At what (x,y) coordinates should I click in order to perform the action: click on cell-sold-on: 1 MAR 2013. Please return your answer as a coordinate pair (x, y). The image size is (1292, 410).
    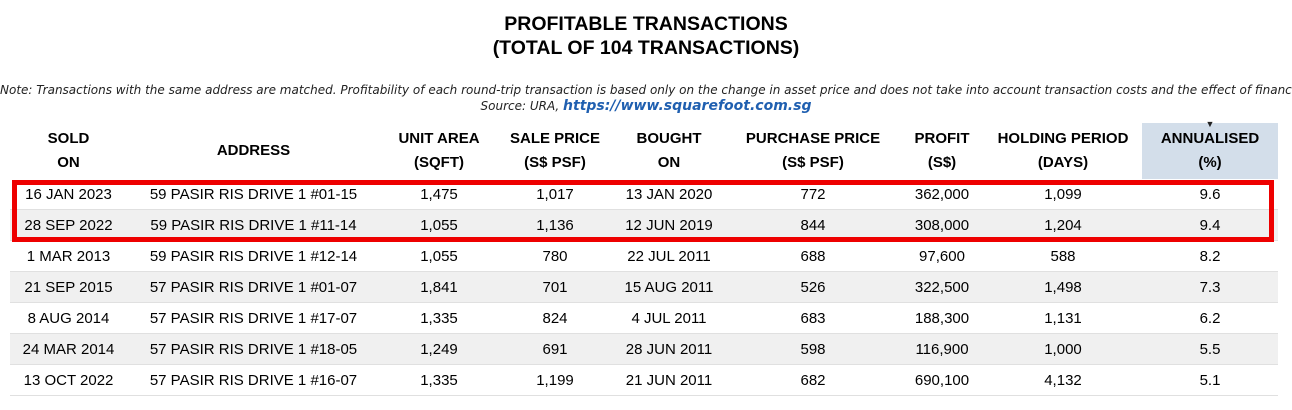
    Looking at the image, I should click on (68, 256).